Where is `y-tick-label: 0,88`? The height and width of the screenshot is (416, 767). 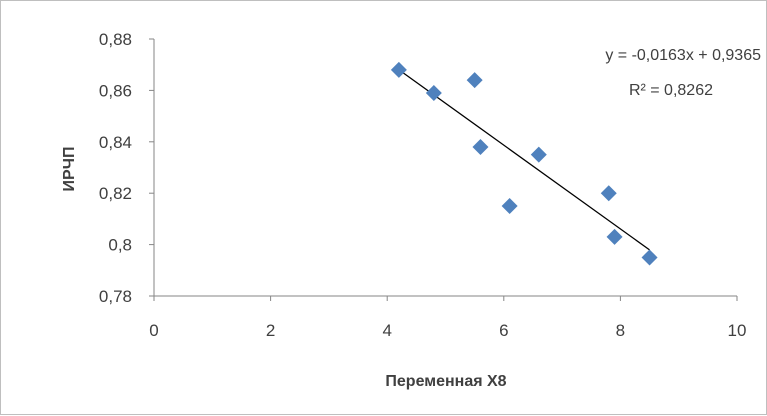 y-tick-label: 0,88 is located at coordinates (115, 39).